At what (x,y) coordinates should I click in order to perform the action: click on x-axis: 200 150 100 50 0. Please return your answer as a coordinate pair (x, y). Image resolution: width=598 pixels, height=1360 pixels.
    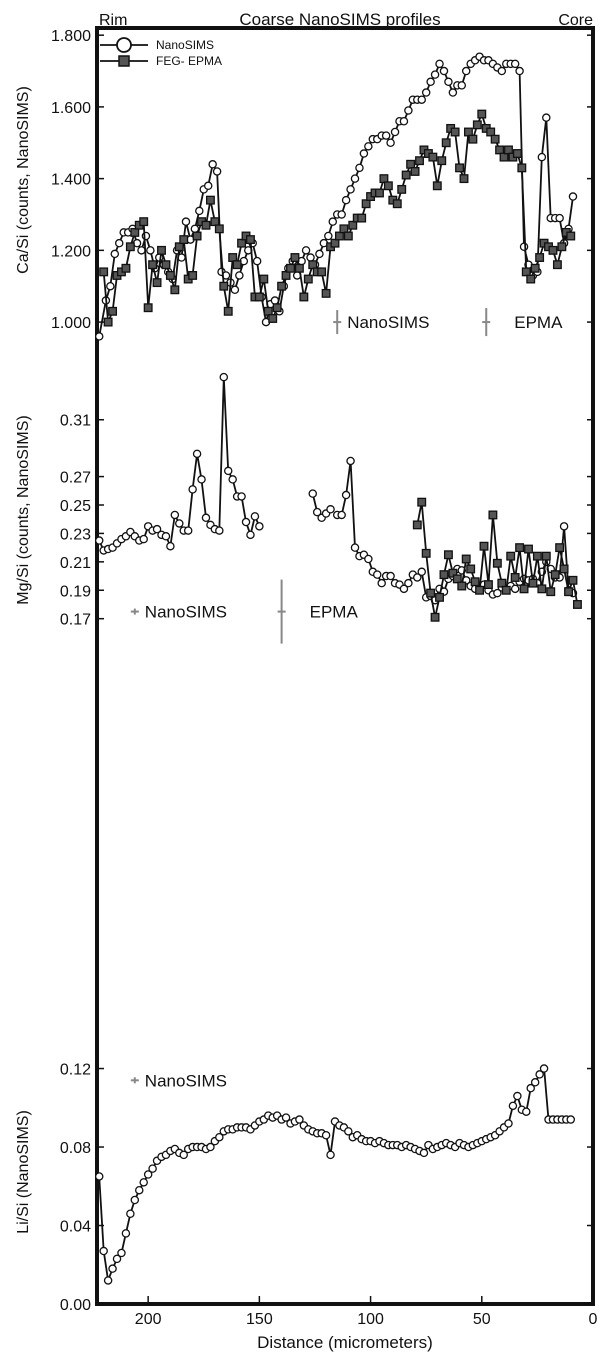
    Looking at the image, I should click on (366, 1312).